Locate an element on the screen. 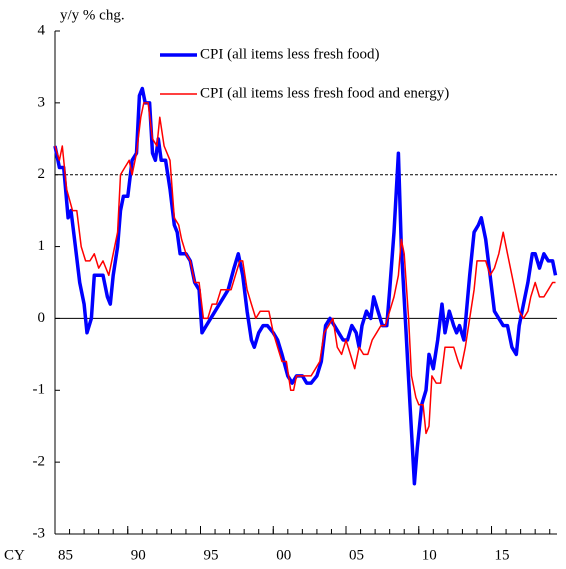  y-tick-label: -1 is located at coordinates (39, 390).